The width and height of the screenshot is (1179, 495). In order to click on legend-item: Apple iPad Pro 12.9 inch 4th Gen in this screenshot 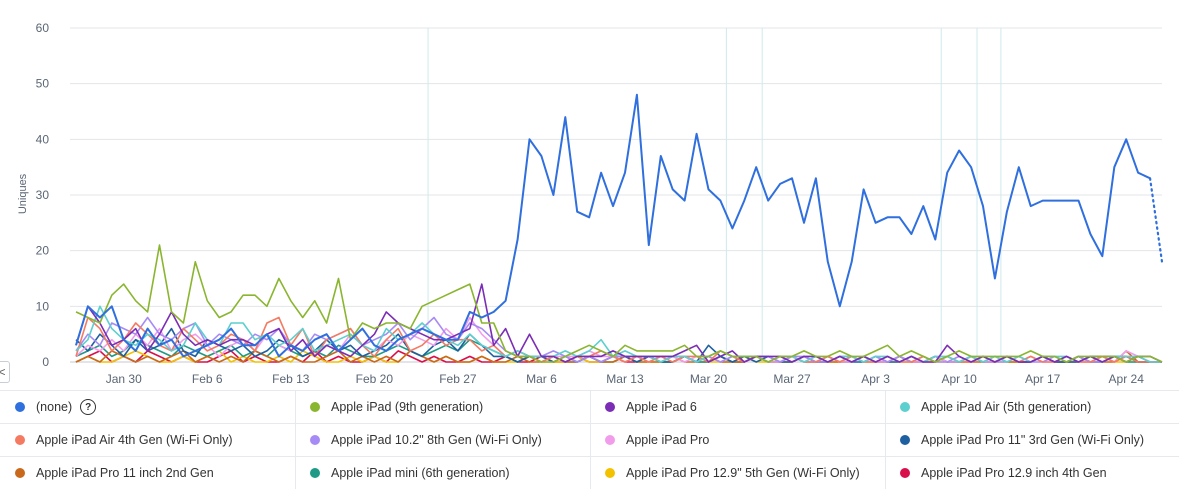, I will do `click(1032, 473)`.